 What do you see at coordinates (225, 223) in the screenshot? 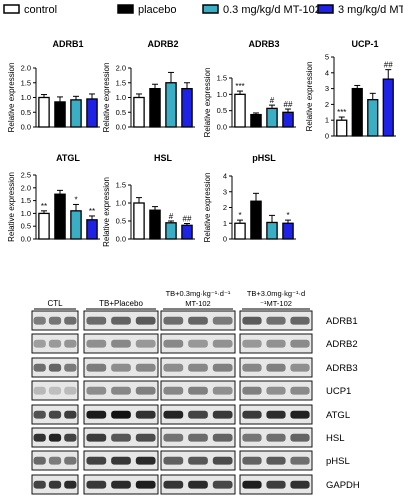
I see `y-tick-label: 1` at bounding box center [225, 223].